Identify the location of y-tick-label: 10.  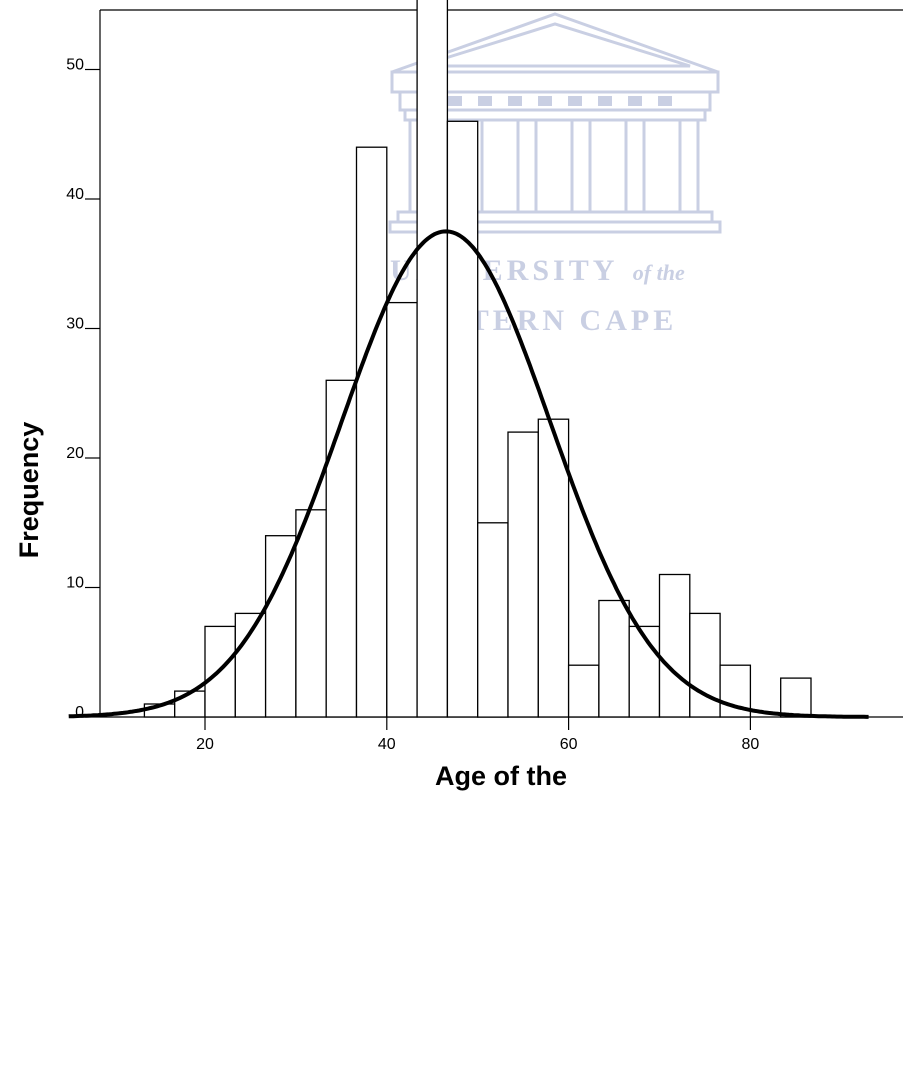
(75, 583).